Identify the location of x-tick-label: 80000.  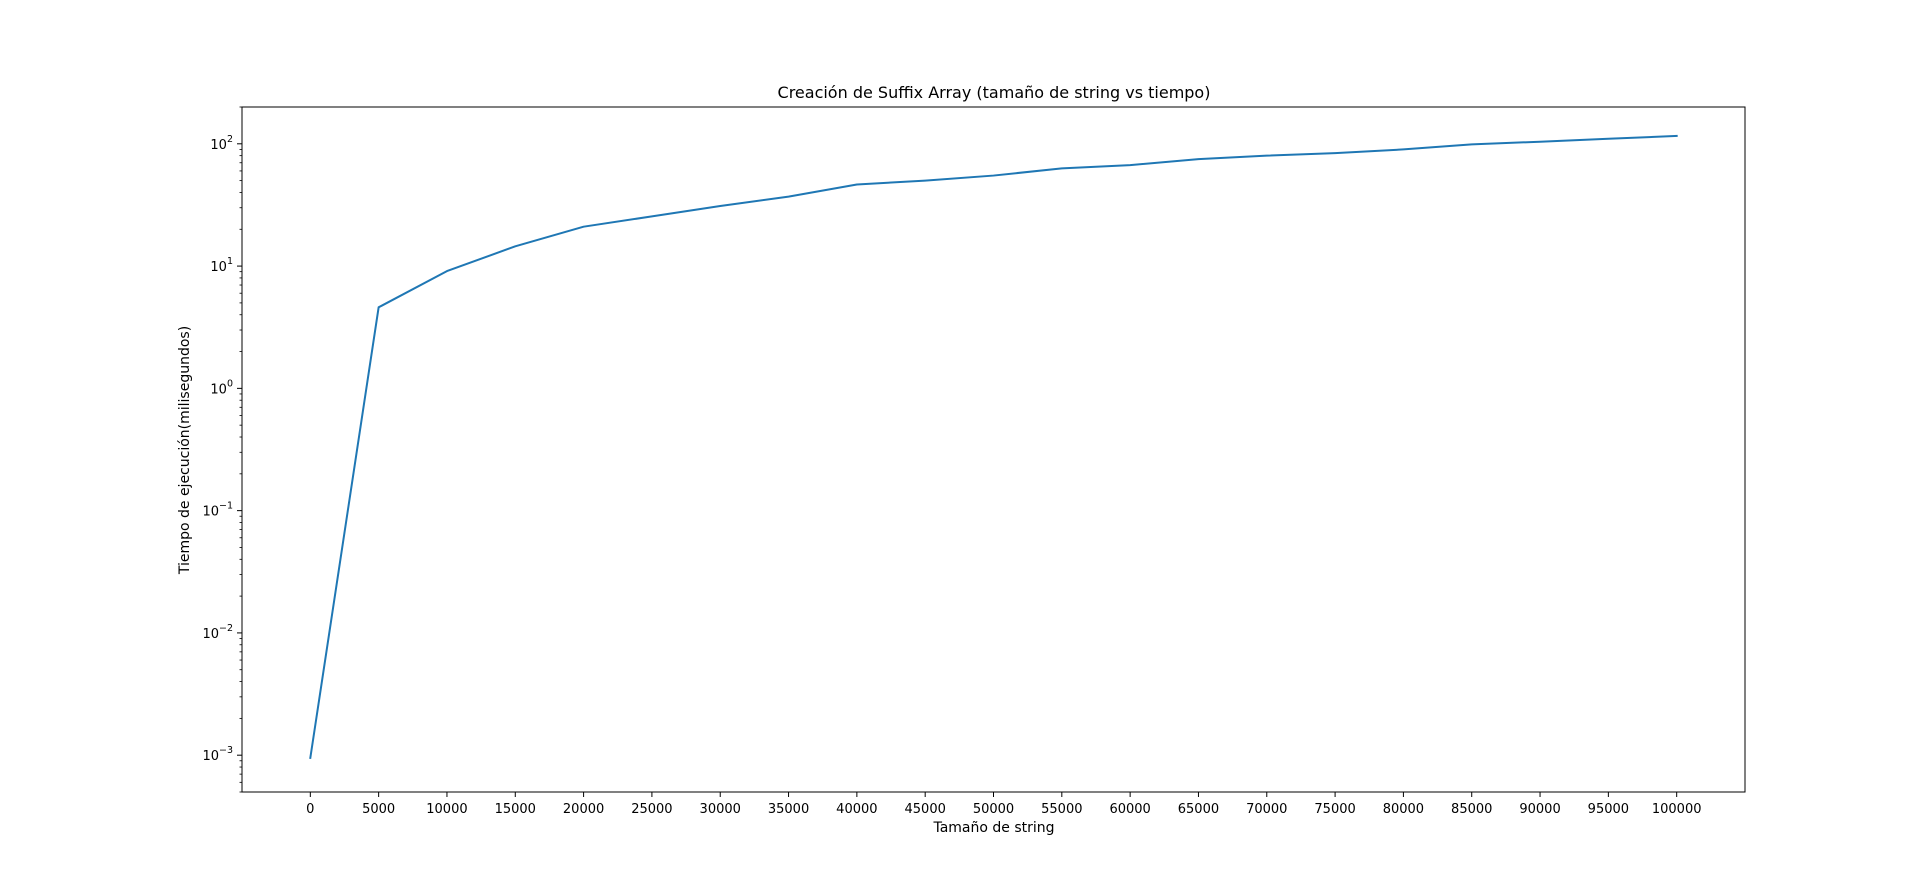
(1403, 809).